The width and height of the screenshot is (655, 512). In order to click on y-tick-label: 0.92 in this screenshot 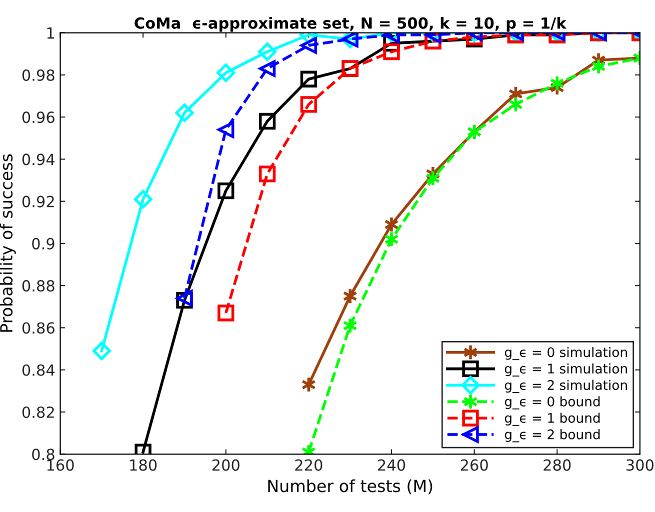, I will do `click(38, 202)`.